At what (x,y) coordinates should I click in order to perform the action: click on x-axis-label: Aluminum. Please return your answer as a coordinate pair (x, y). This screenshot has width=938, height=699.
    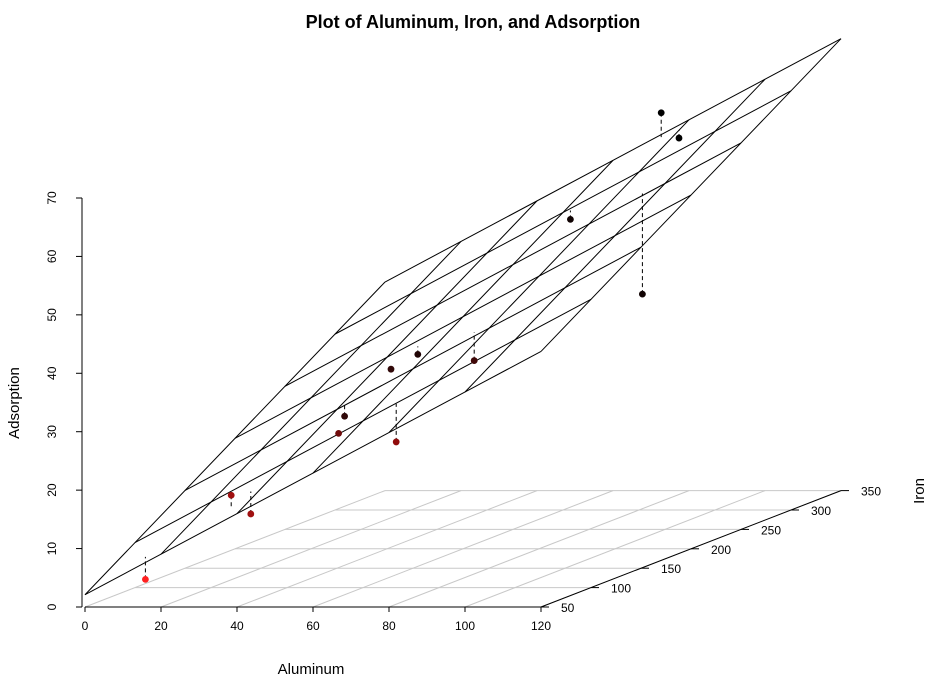
    Looking at the image, I should click on (311, 669).